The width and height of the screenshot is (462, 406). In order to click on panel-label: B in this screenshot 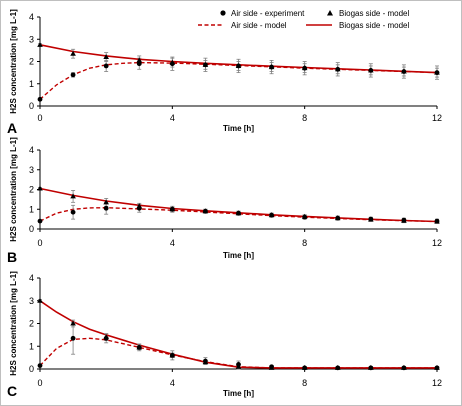, I will do `click(12, 257)`.